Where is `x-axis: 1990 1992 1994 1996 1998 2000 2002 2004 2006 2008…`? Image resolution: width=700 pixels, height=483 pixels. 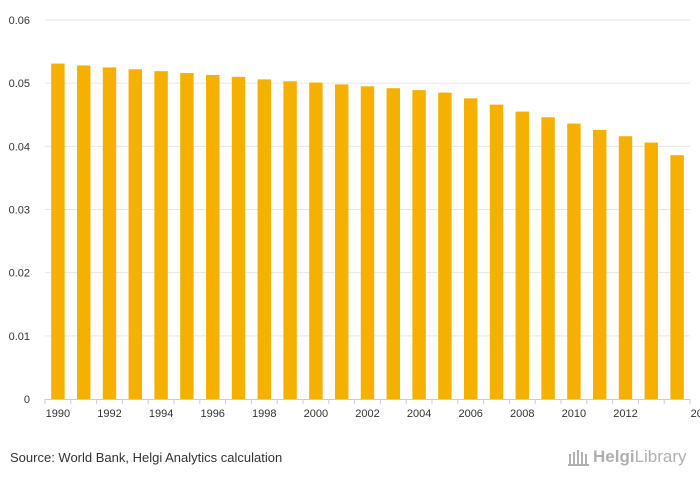 x-axis: 1990 1992 1994 1996 1998 2000 2002 2004 2006 2008… is located at coordinates (372, 409).